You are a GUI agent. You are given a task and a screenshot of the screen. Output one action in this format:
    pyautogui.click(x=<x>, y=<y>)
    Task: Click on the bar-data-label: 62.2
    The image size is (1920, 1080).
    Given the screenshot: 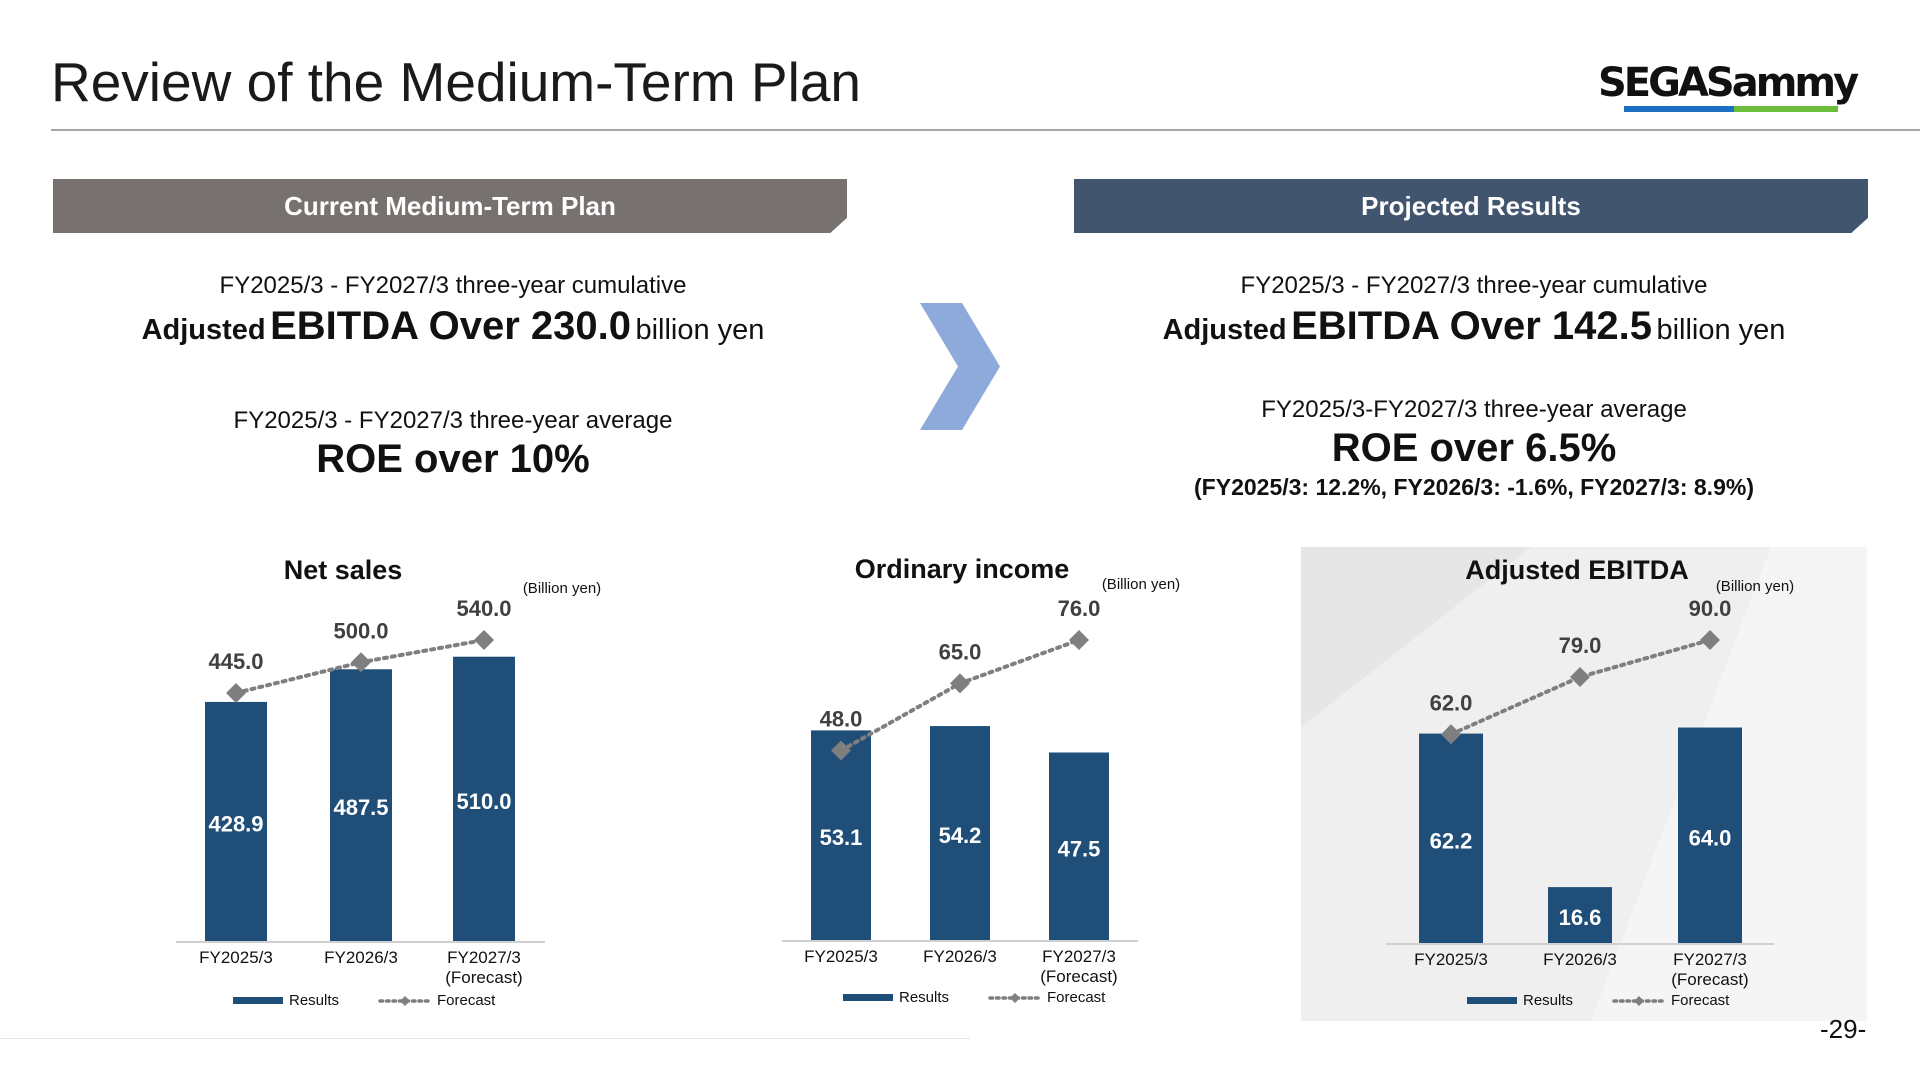 What is the action you would take?
    pyautogui.click(x=1451, y=840)
    